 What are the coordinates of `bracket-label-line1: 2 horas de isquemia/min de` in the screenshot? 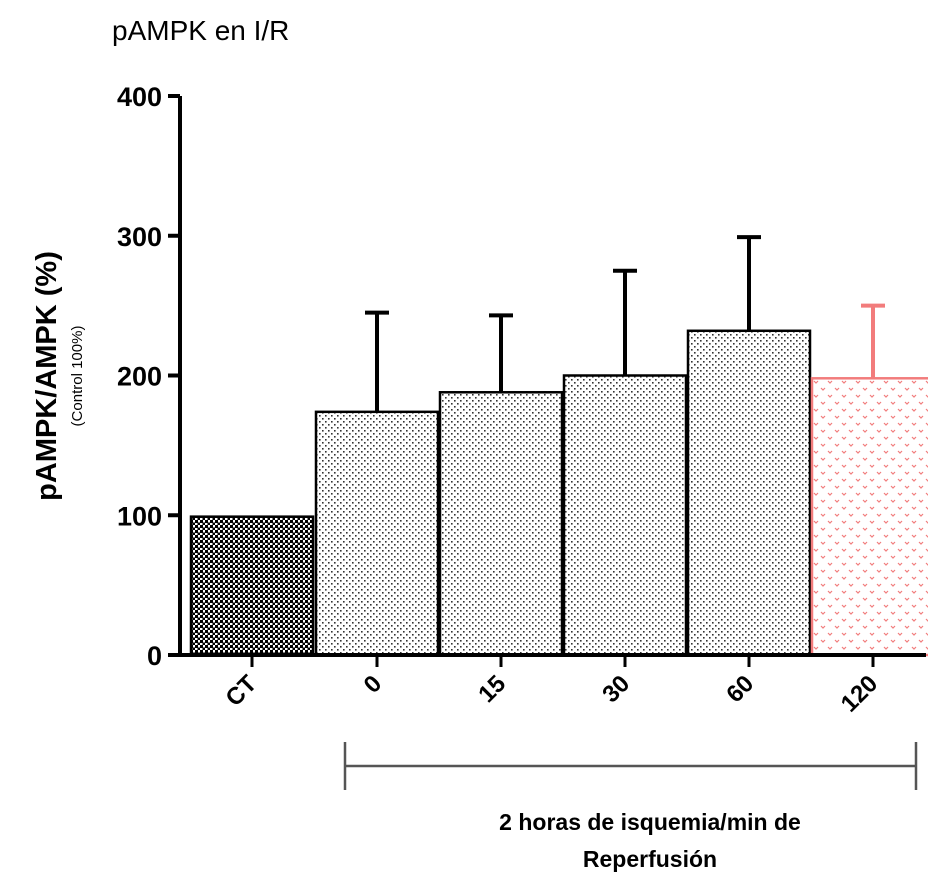 It's located at (650, 822).